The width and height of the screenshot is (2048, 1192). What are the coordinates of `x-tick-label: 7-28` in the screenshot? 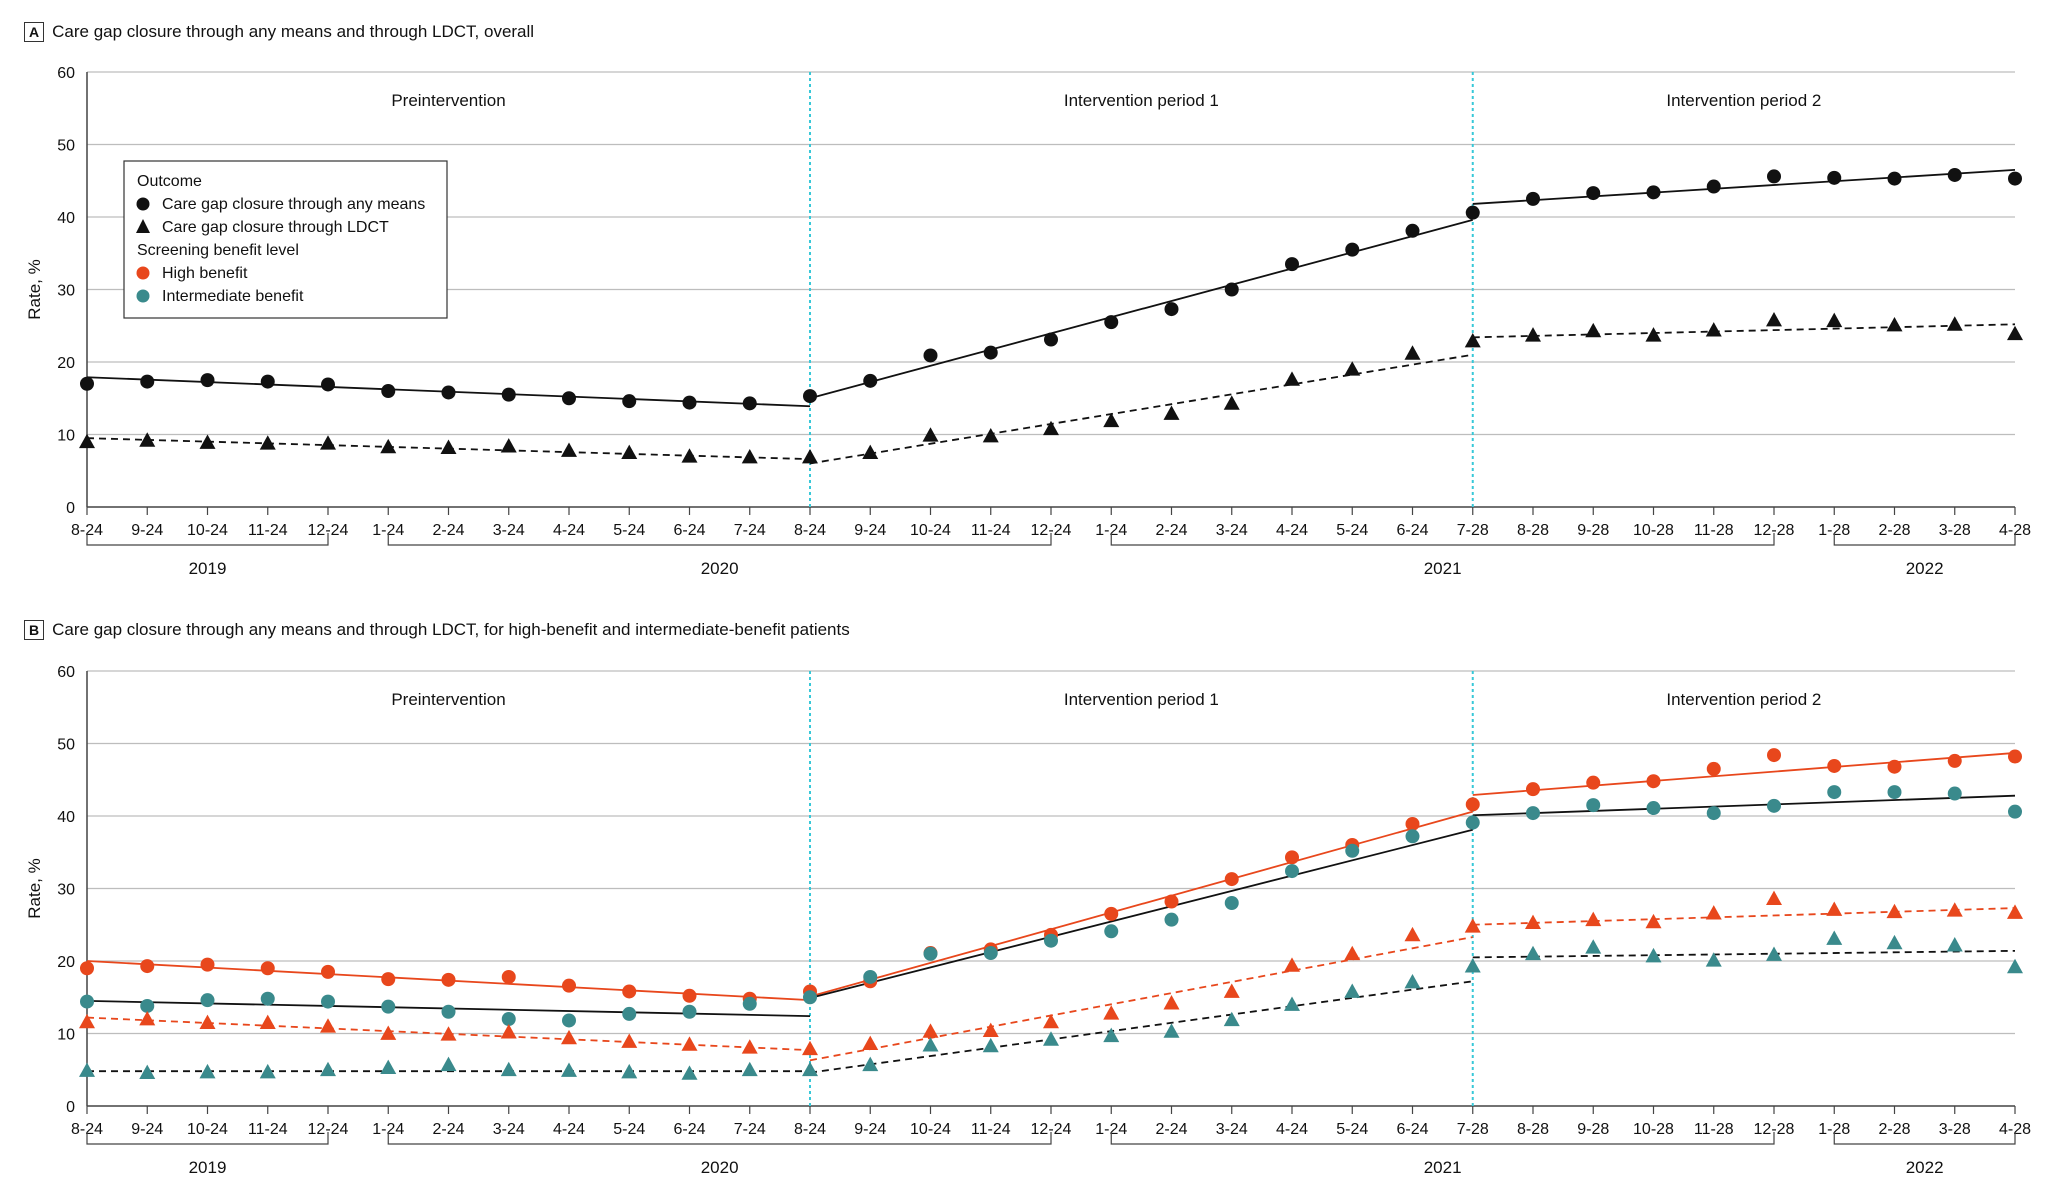 It's located at (1473, 1129).